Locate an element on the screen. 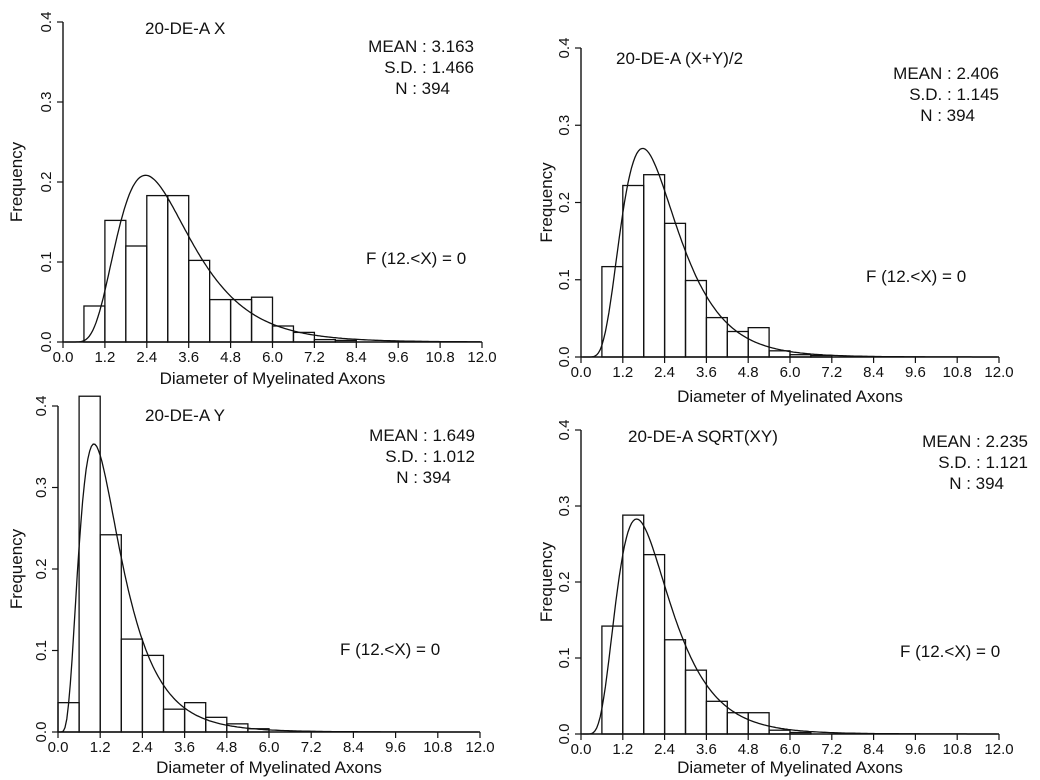  panel-title: 20-DE-A Y is located at coordinates (185, 415).